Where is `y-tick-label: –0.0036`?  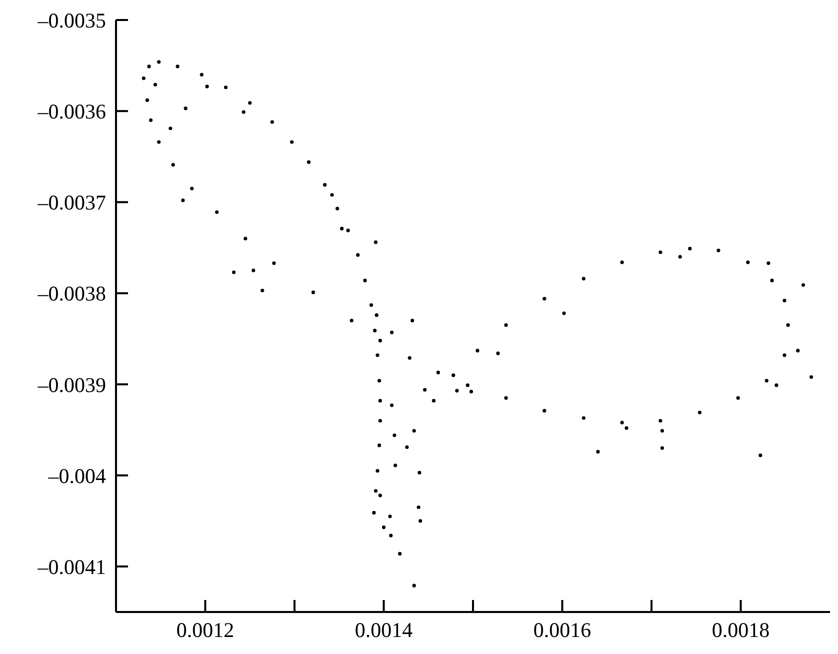 y-tick-label: –0.0036 is located at coordinates (71, 112).